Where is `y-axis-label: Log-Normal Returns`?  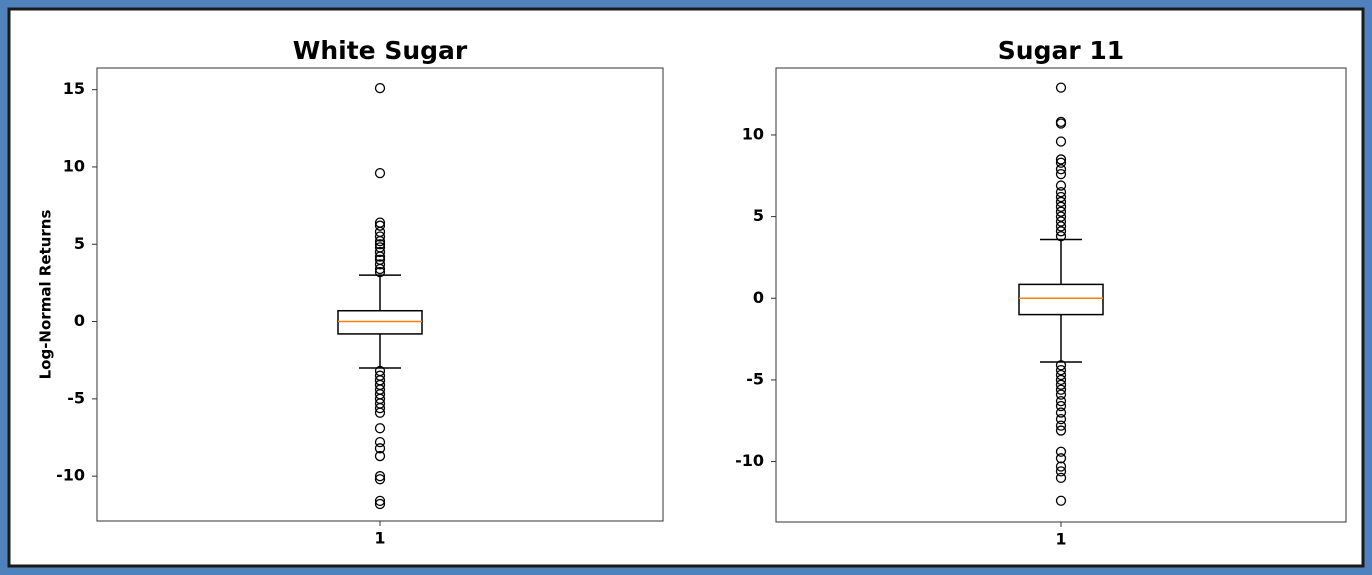 y-axis-label: Log-Normal Returns is located at coordinates (46, 295).